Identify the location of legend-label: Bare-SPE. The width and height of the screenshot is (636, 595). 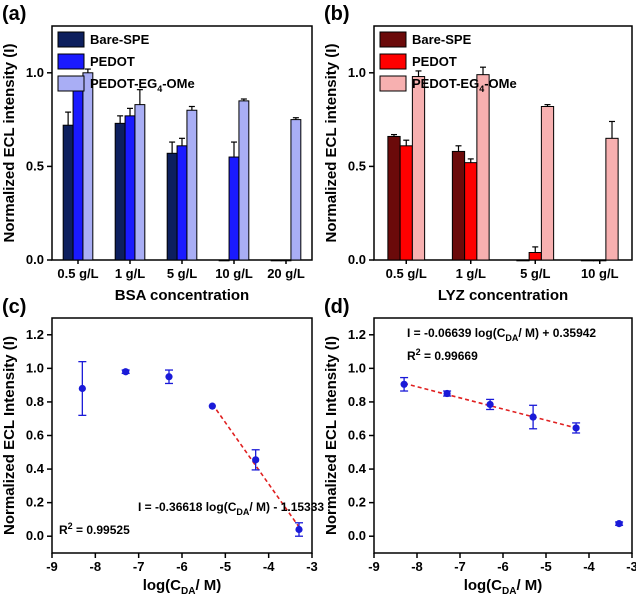
(120, 39).